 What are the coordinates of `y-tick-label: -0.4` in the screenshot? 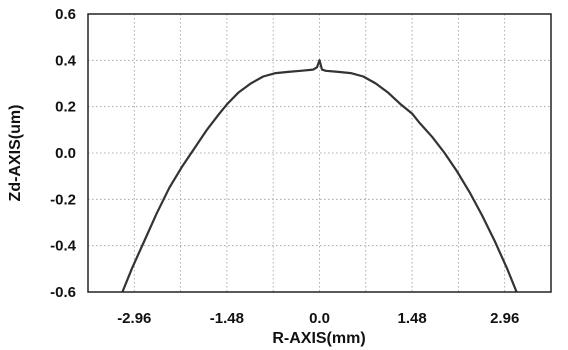 It's located at (63, 246).